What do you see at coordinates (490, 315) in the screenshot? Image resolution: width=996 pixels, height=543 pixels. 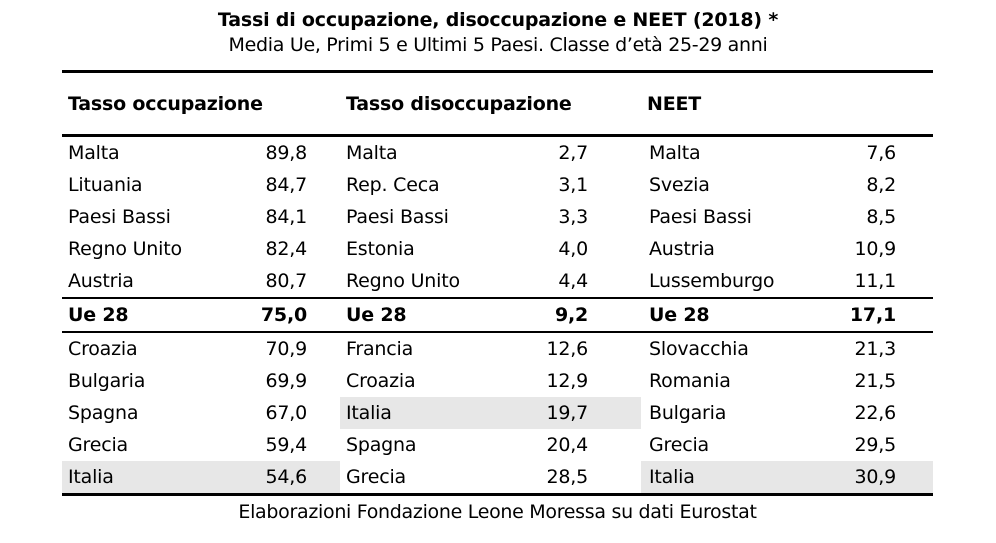 I see `table-row-cell: Ue 28 9,2` at bounding box center [490, 315].